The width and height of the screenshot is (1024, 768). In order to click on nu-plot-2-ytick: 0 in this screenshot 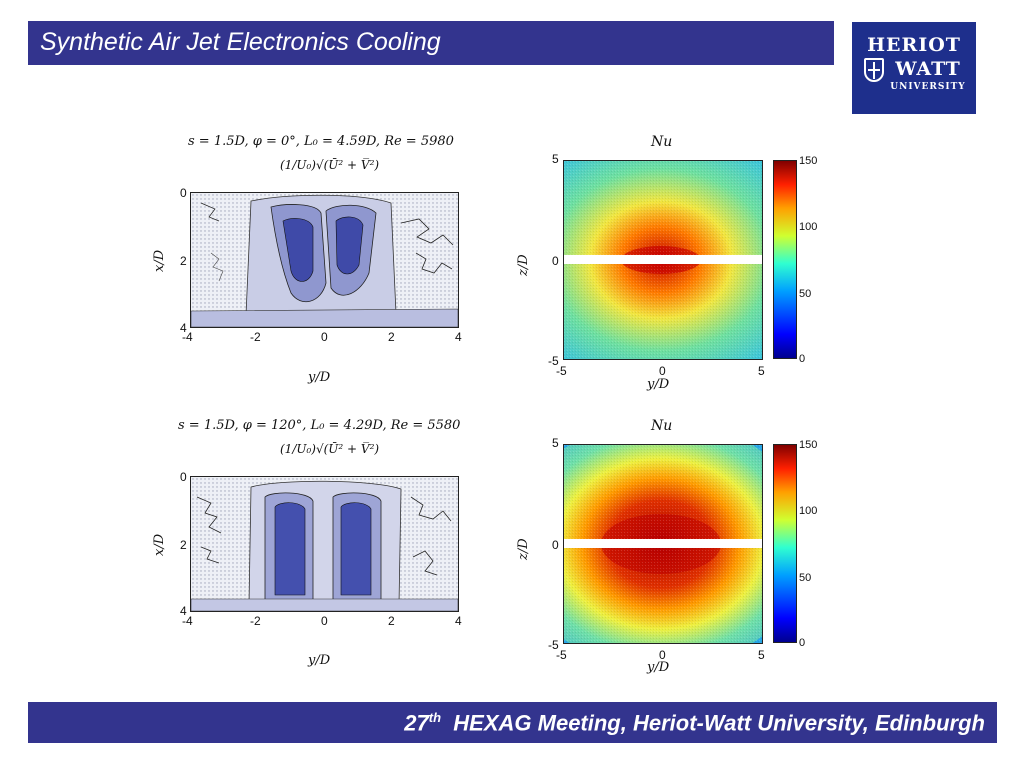, I will do `click(555, 545)`.